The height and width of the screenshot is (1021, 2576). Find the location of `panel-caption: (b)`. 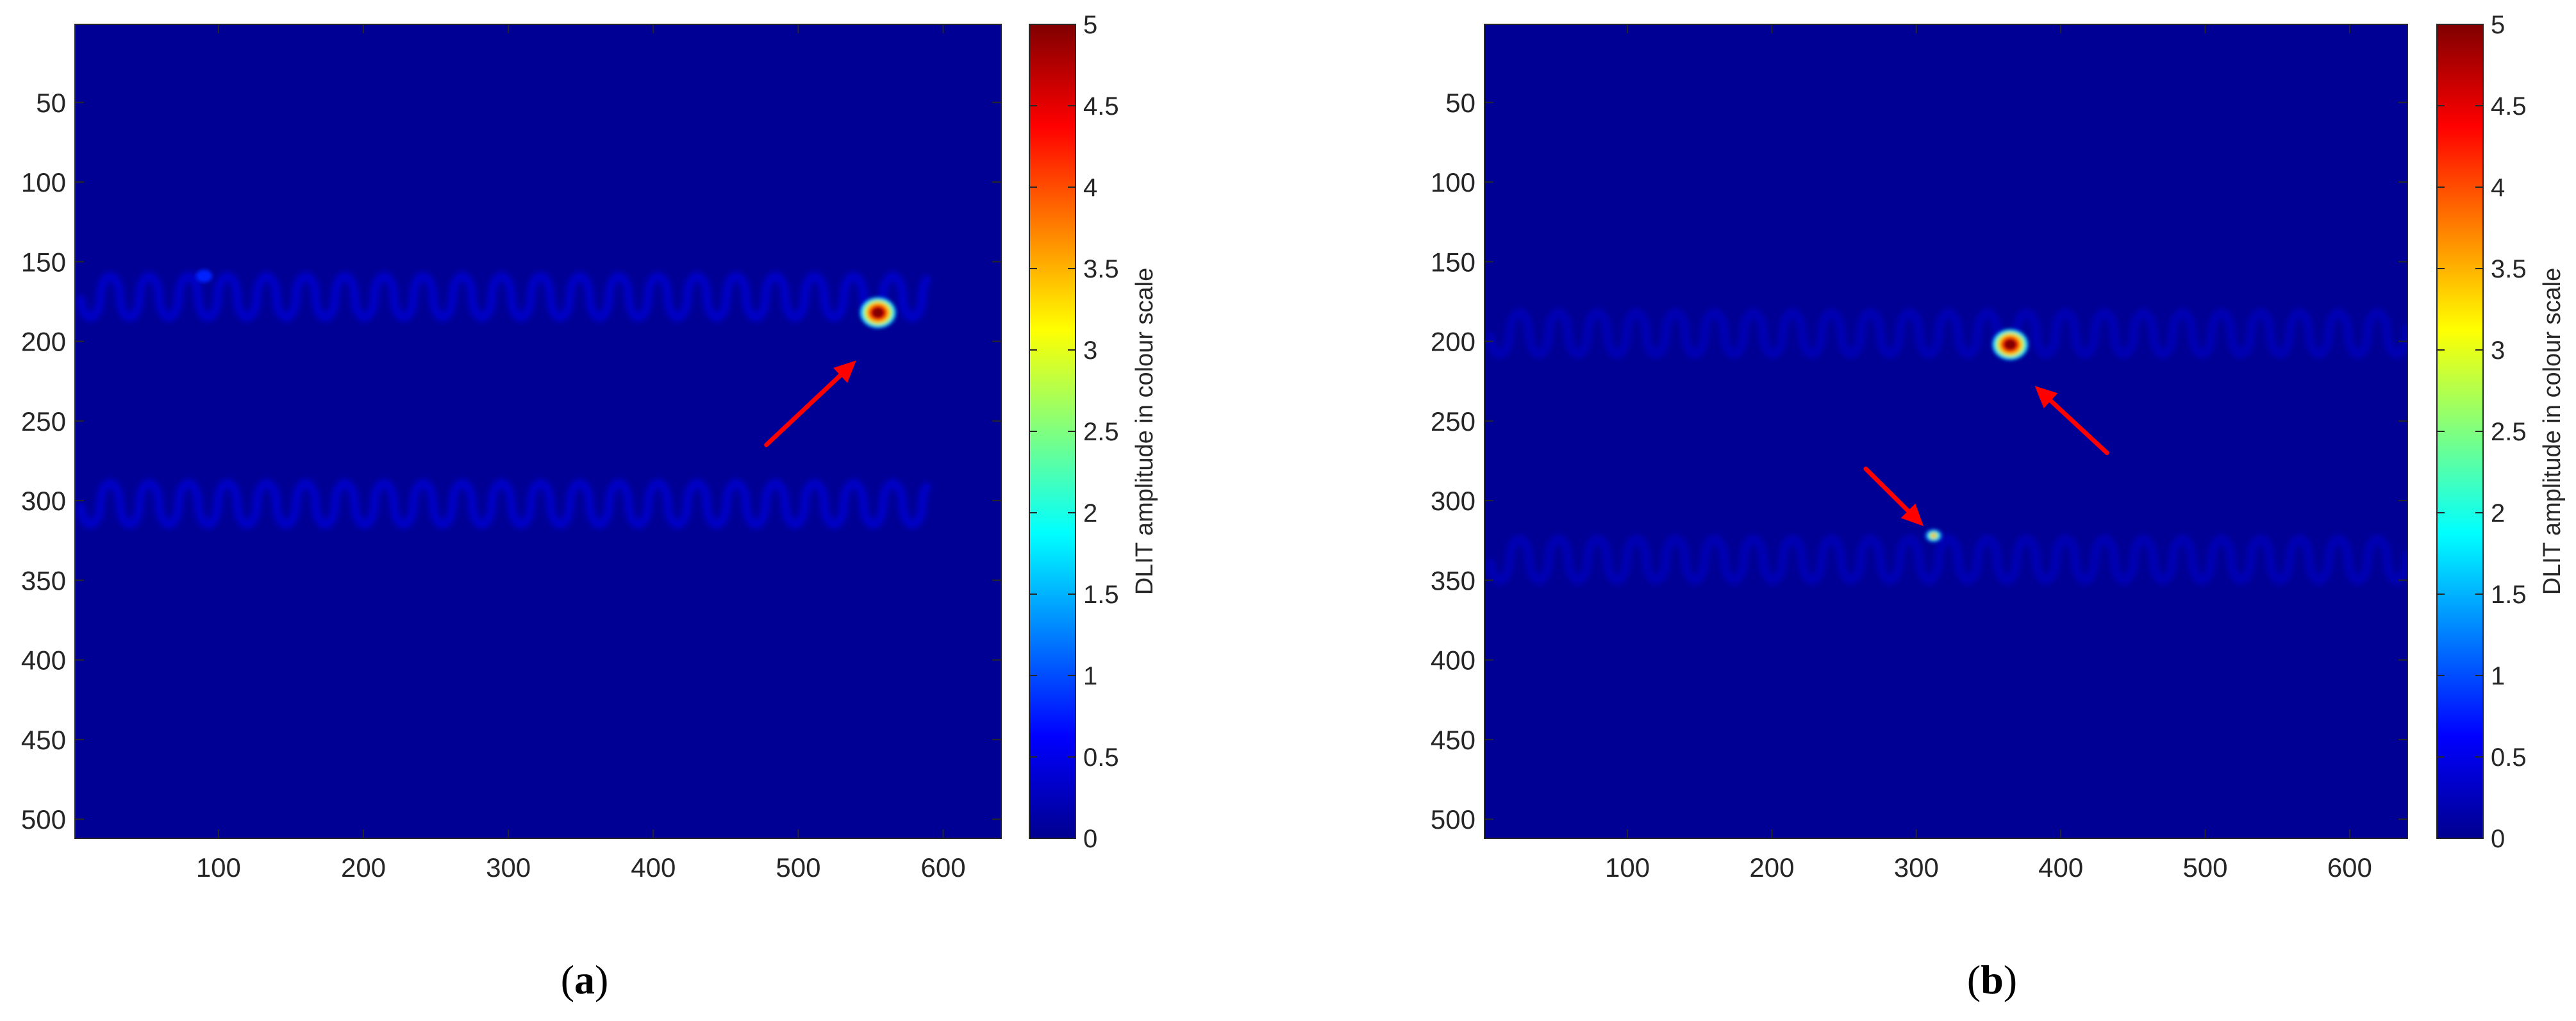

panel-caption: (b) is located at coordinates (1992, 980).